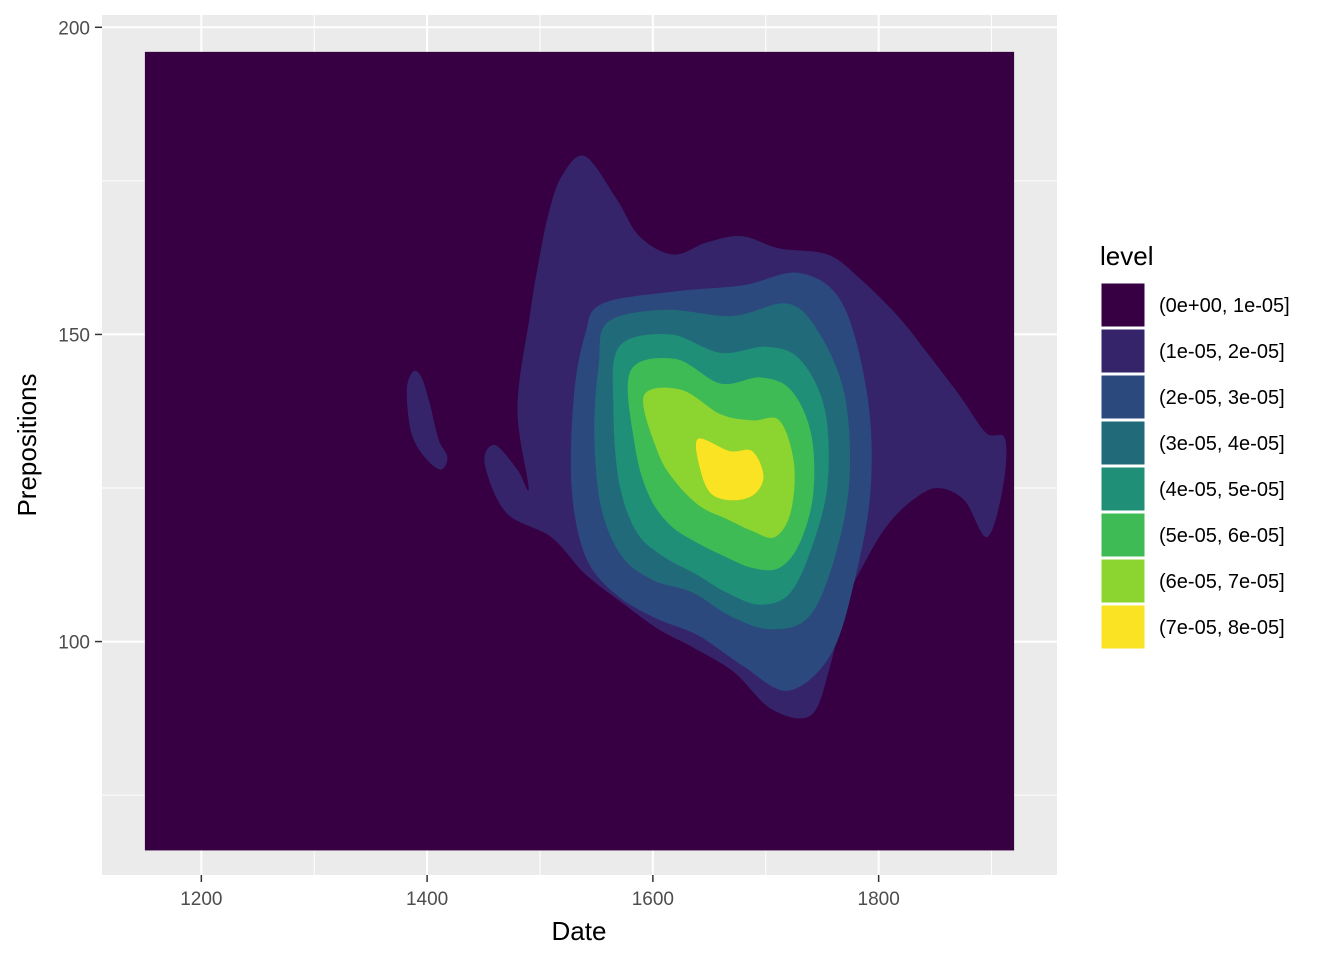  I want to click on y-axis: 100 150 200, so click(80, 336).